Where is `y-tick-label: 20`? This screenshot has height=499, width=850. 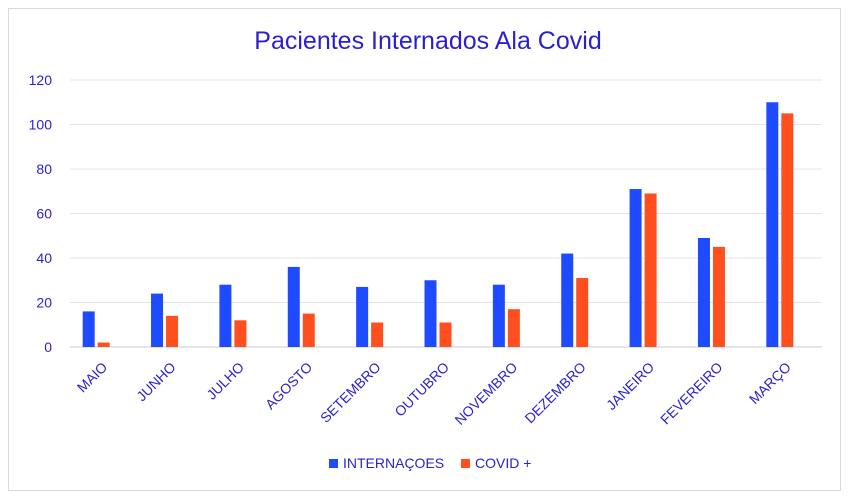 y-tick-label: 20 is located at coordinates (44, 303).